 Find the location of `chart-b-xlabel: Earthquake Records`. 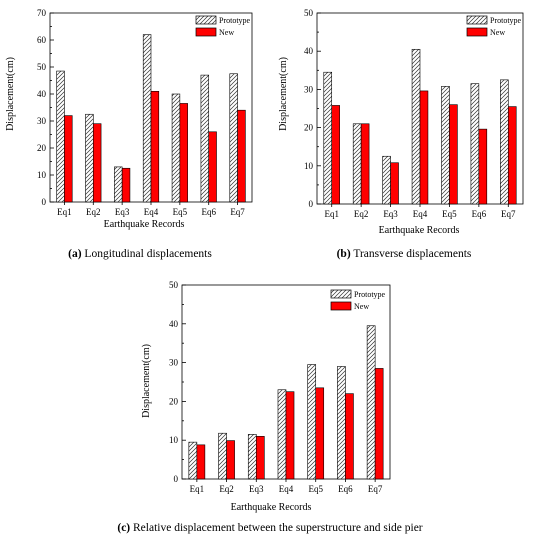

chart-b-xlabel: Earthquake Records is located at coordinates (419, 230).